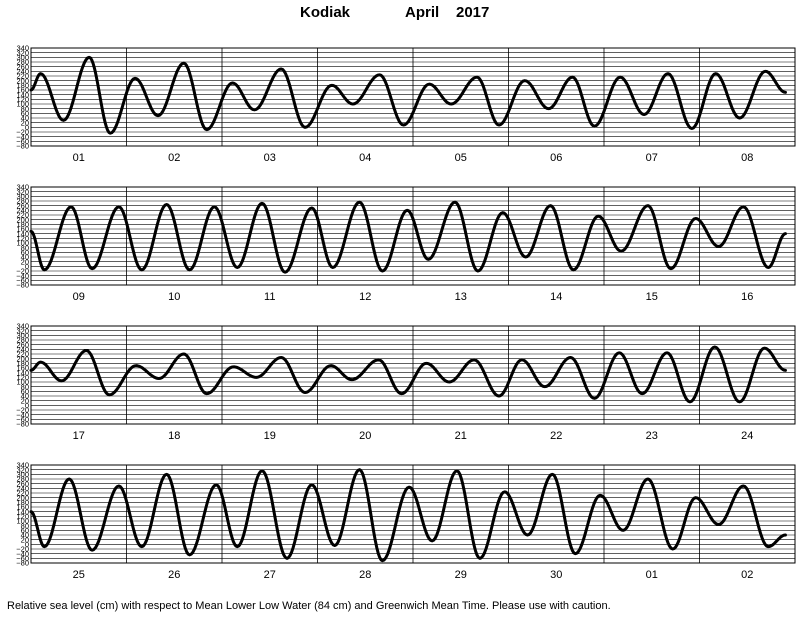 The height and width of the screenshot is (618, 800). I want to click on day-label: 09, so click(79, 297).